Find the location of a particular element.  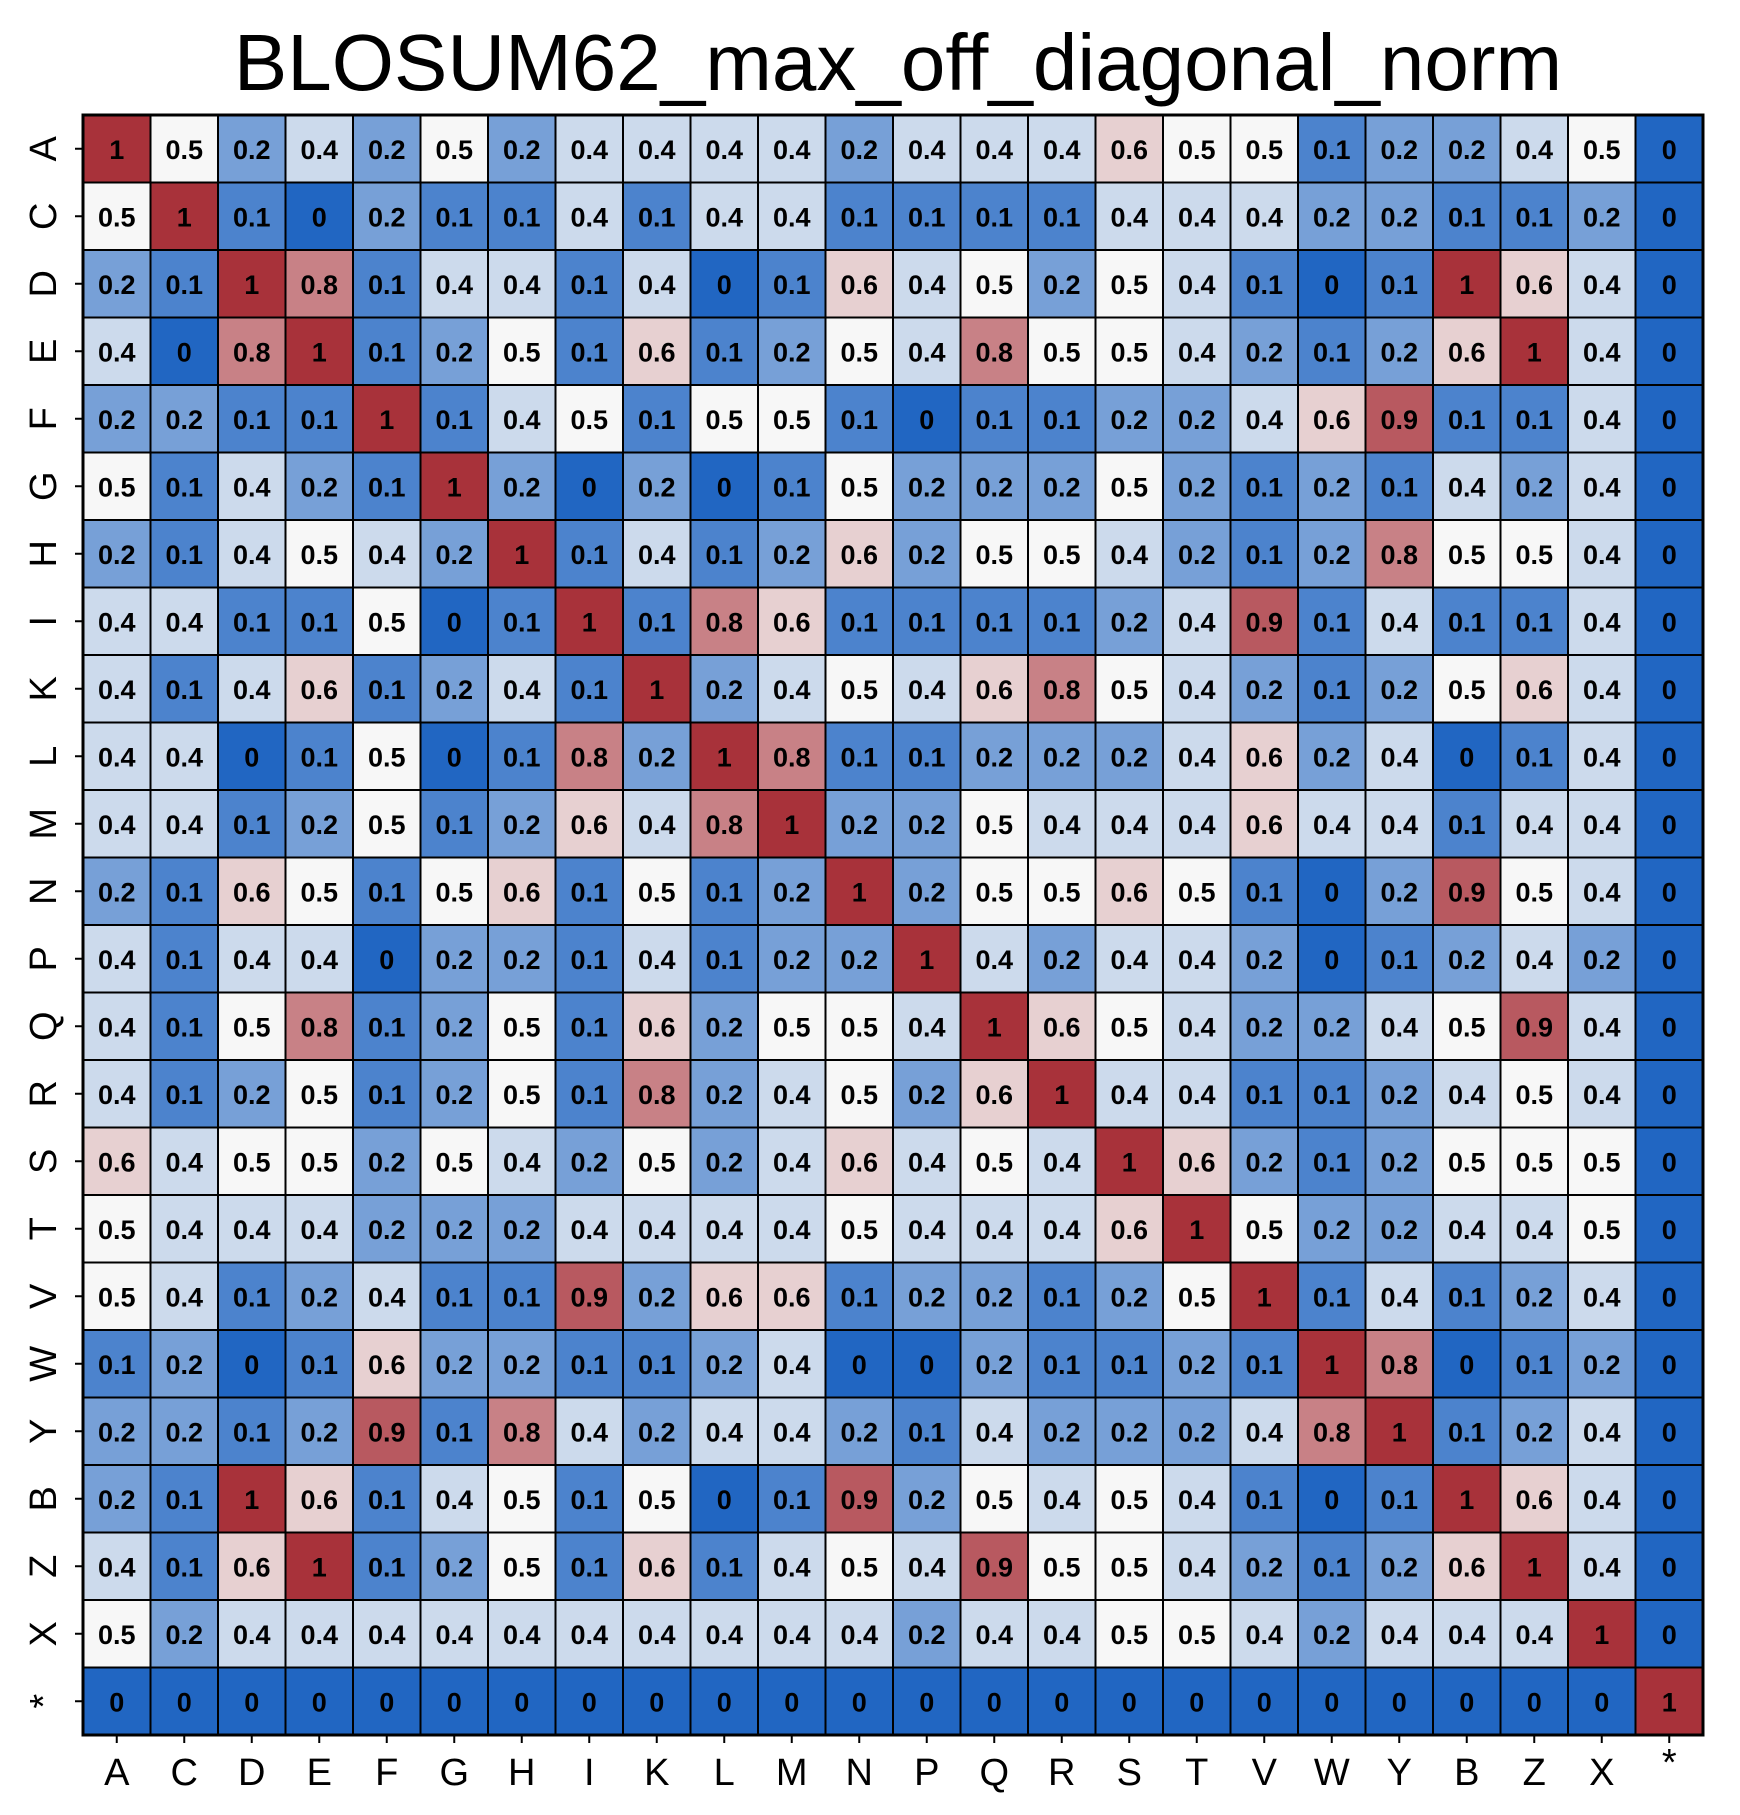

y-tick-label: L is located at coordinates (44, 756).